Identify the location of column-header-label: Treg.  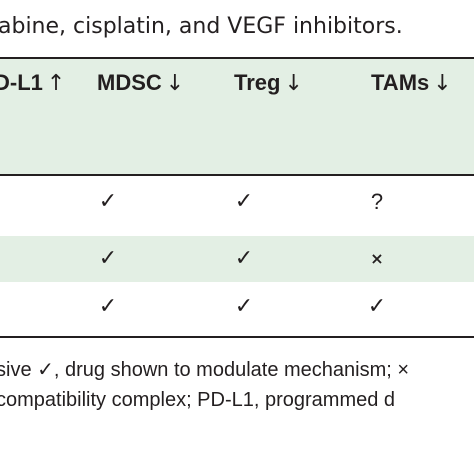
(257, 82).